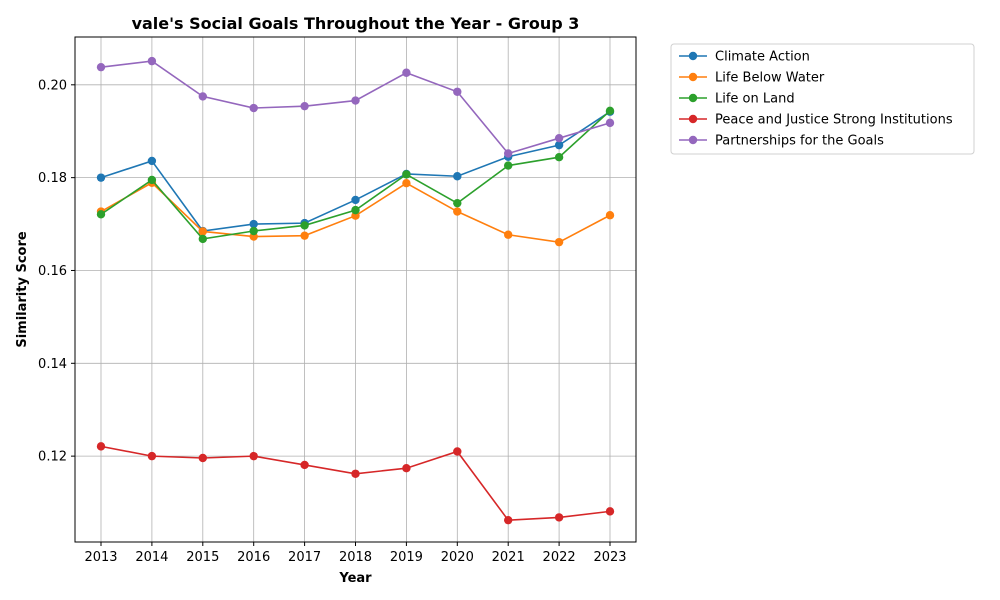 Image resolution: width=1000 pixels, height=600 pixels. I want to click on legend-label: Life Below Water, so click(770, 78).